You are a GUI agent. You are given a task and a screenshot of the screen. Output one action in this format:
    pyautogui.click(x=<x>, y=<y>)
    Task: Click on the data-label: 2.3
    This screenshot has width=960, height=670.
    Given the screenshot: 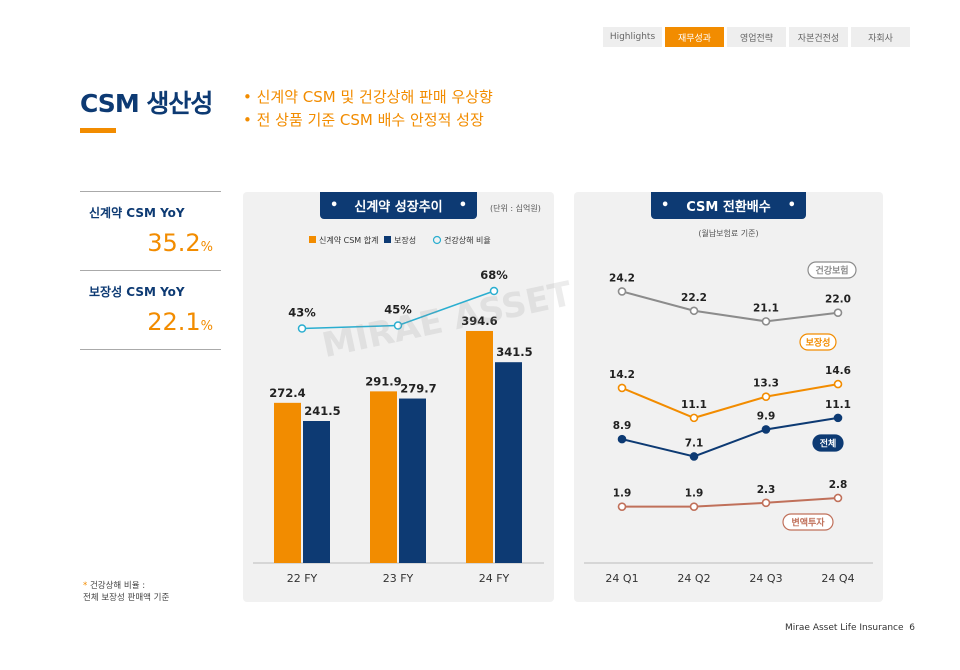 What is the action you would take?
    pyautogui.click(x=766, y=490)
    